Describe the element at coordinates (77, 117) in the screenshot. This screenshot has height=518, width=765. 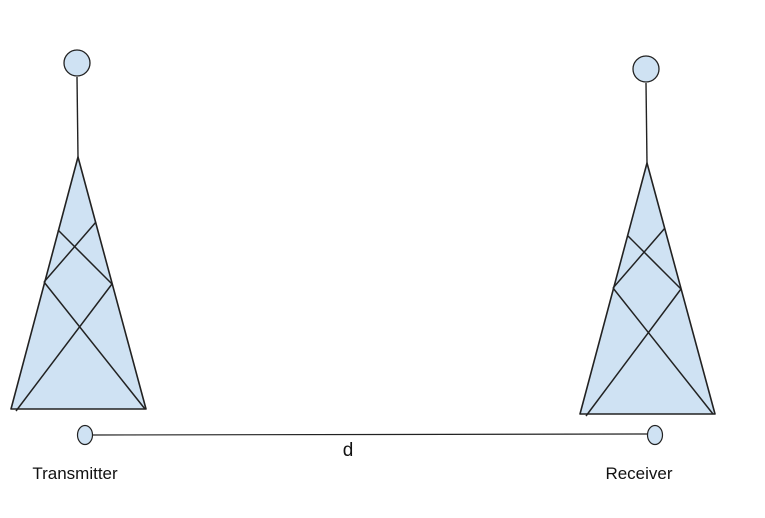
I see `transmitter-mast` at that location.